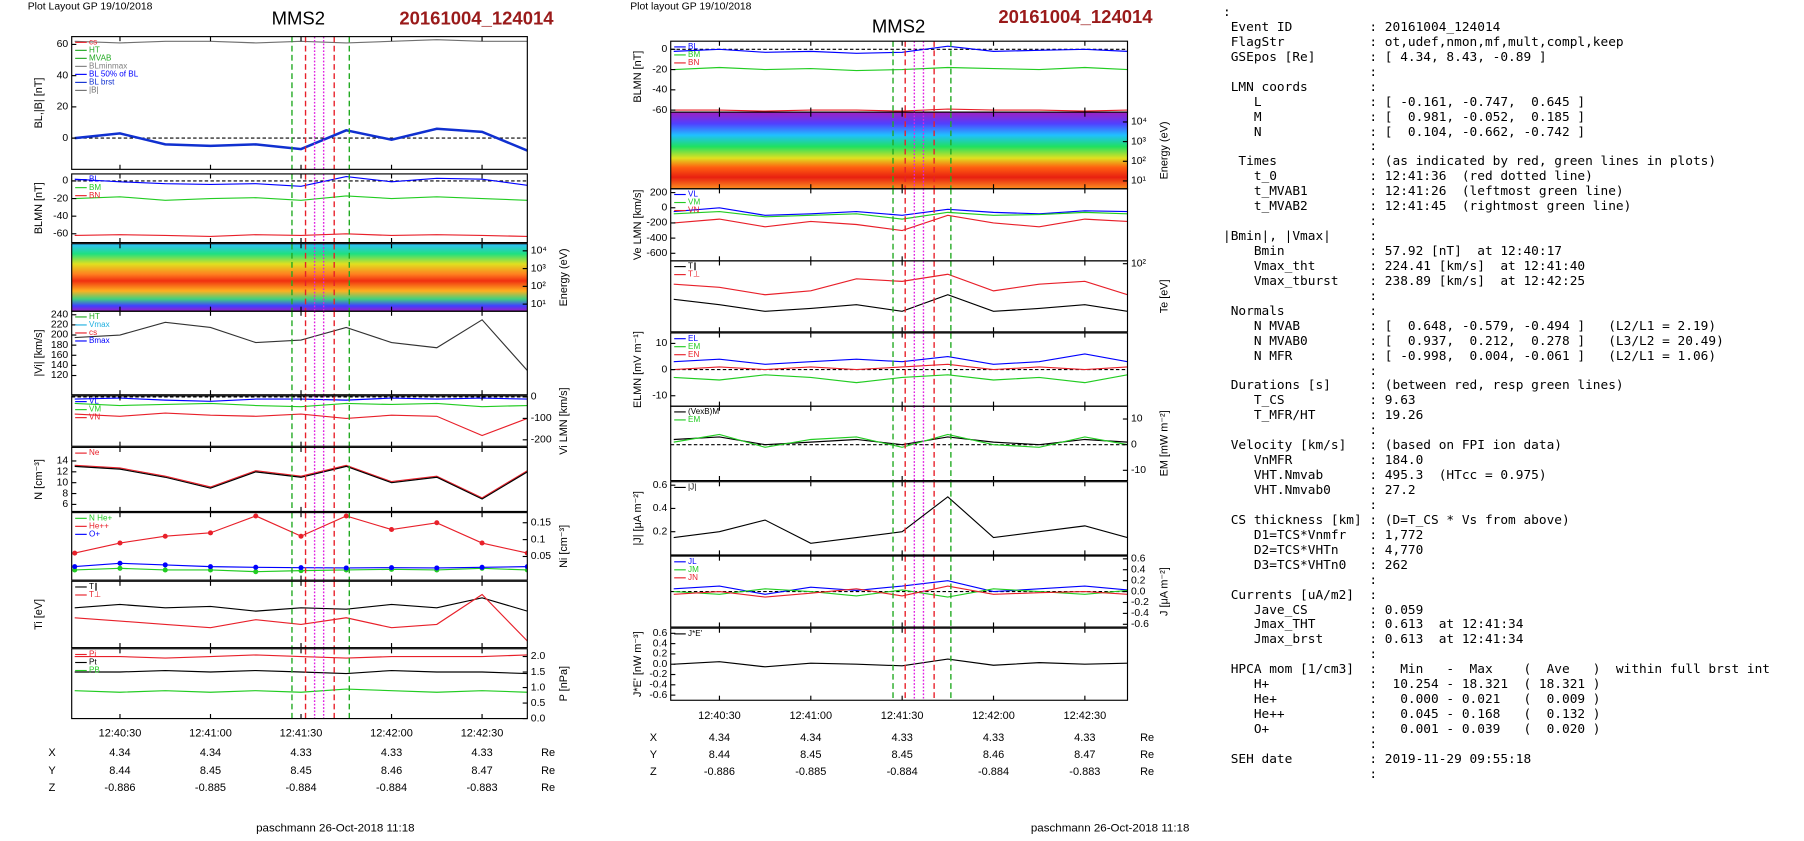 The height and width of the screenshot is (841, 1804). Describe the element at coordinates (1481, 177) in the screenshot. I see `info-value: : 12:41:36 (red dotted line)` at that location.